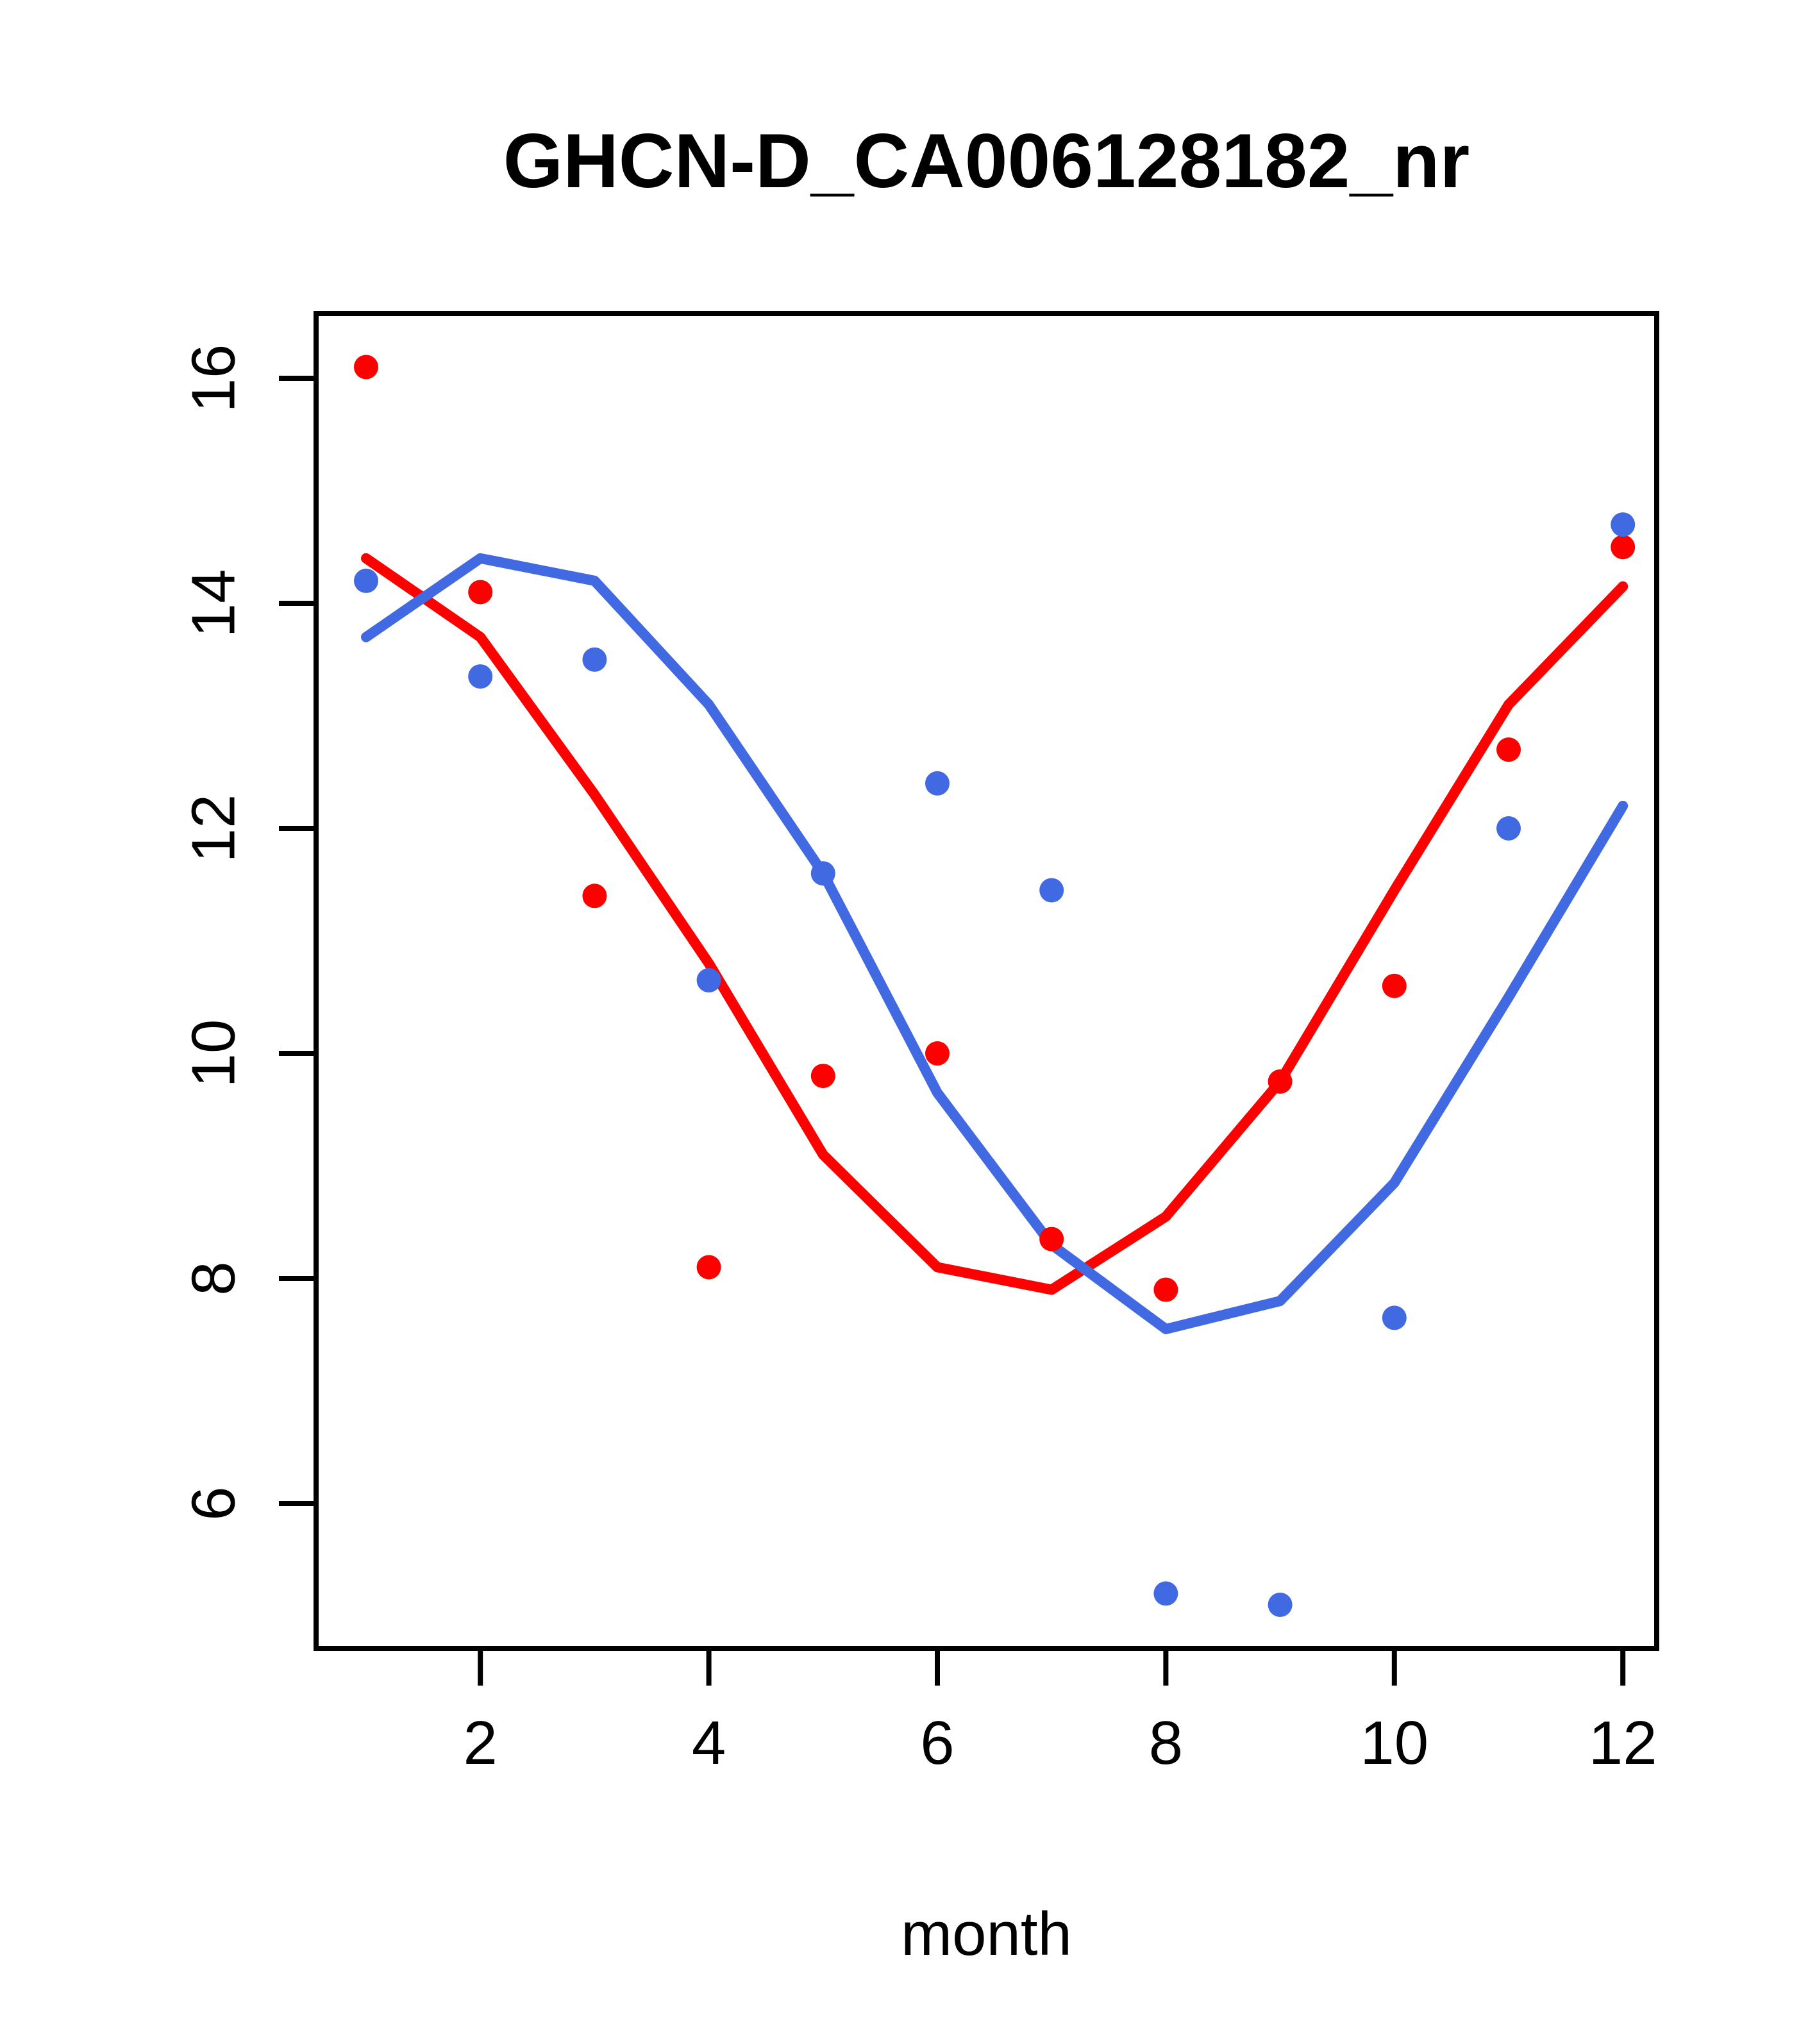 The height and width of the screenshot is (2044, 1817). I want to click on red-point-m12, so click(1623, 547).